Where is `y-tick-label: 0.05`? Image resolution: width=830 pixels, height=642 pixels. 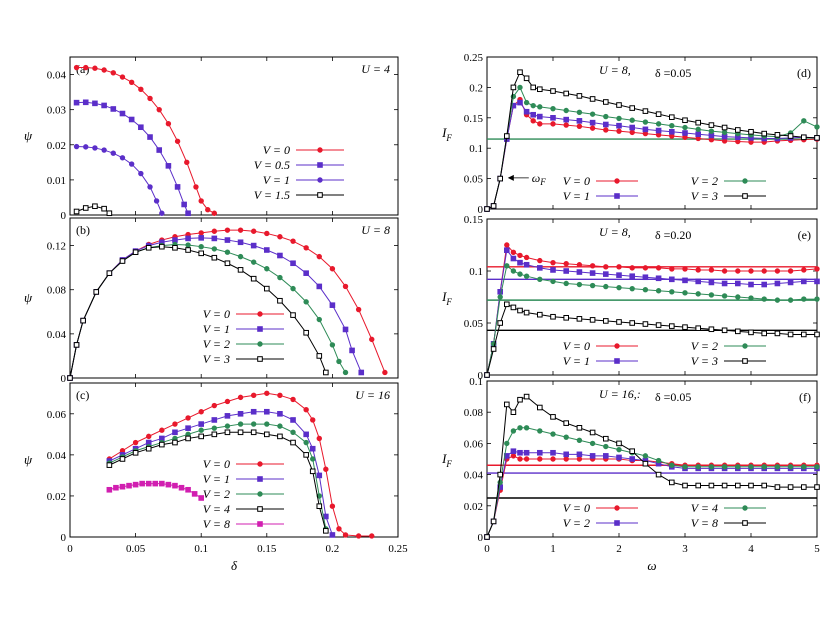
y-tick-label: 0.05 is located at coordinates (474, 324).